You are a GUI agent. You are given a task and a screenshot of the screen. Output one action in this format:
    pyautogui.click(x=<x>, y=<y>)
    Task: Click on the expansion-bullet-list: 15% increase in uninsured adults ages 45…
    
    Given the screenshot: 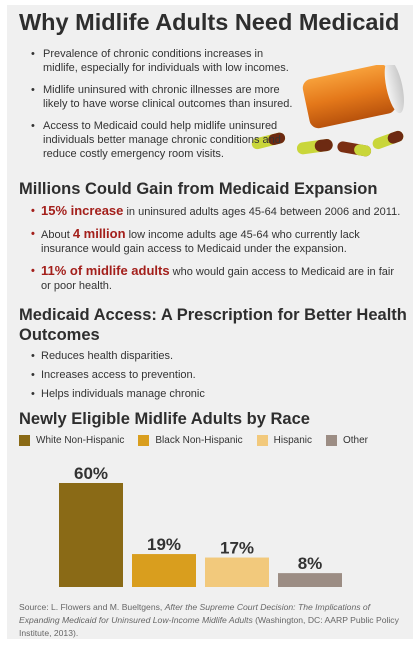 What is the action you would take?
    pyautogui.click(x=217, y=252)
    